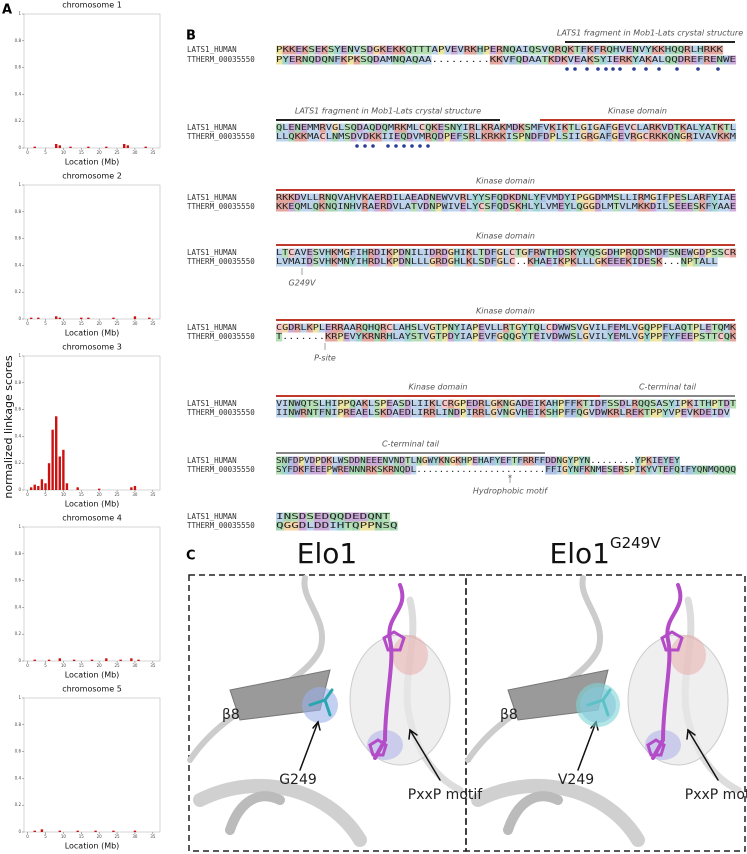  I want to click on structure-label: V249, so click(576, 780).